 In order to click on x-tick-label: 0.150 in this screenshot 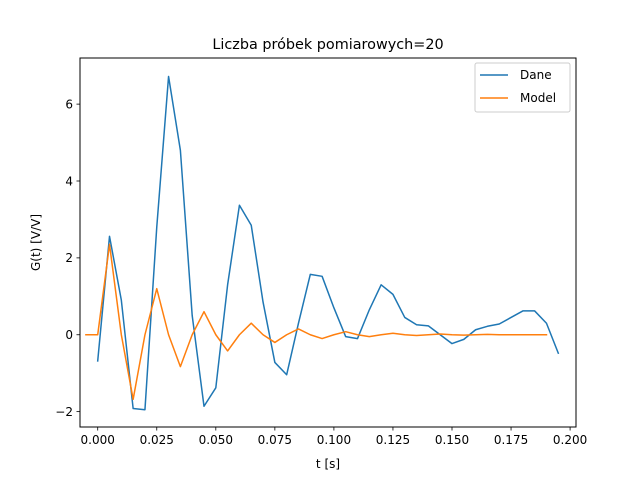, I will do `click(452, 440)`.